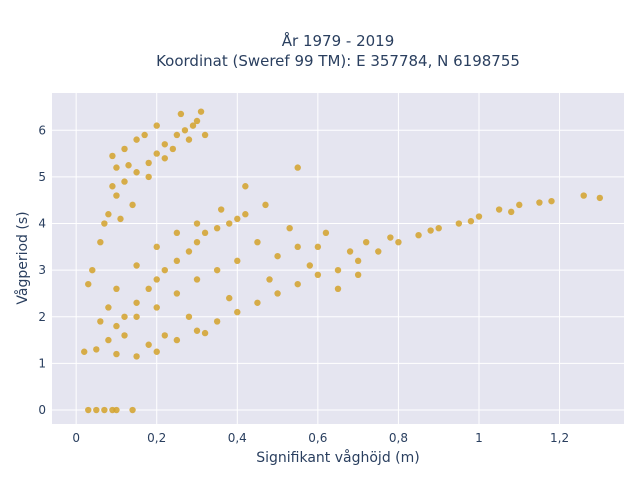 The height and width of the screenshot is (484, 640). Describe the element at coordinates (42, 224) in the screenshot. I see `y-tick-label: 4` at that location.